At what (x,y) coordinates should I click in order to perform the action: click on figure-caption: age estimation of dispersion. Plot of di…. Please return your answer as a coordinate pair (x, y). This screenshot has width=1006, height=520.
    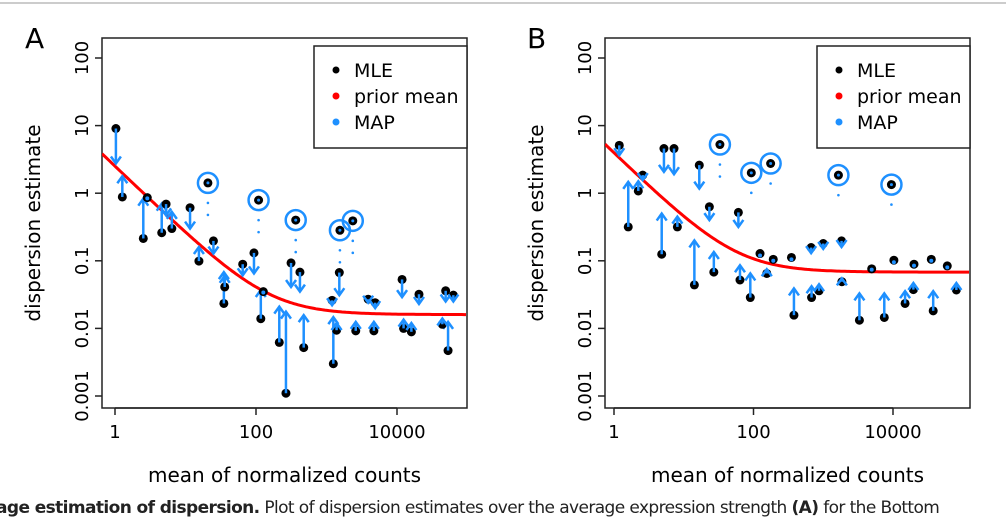
    Looking at the image, I should click on (470, 508).